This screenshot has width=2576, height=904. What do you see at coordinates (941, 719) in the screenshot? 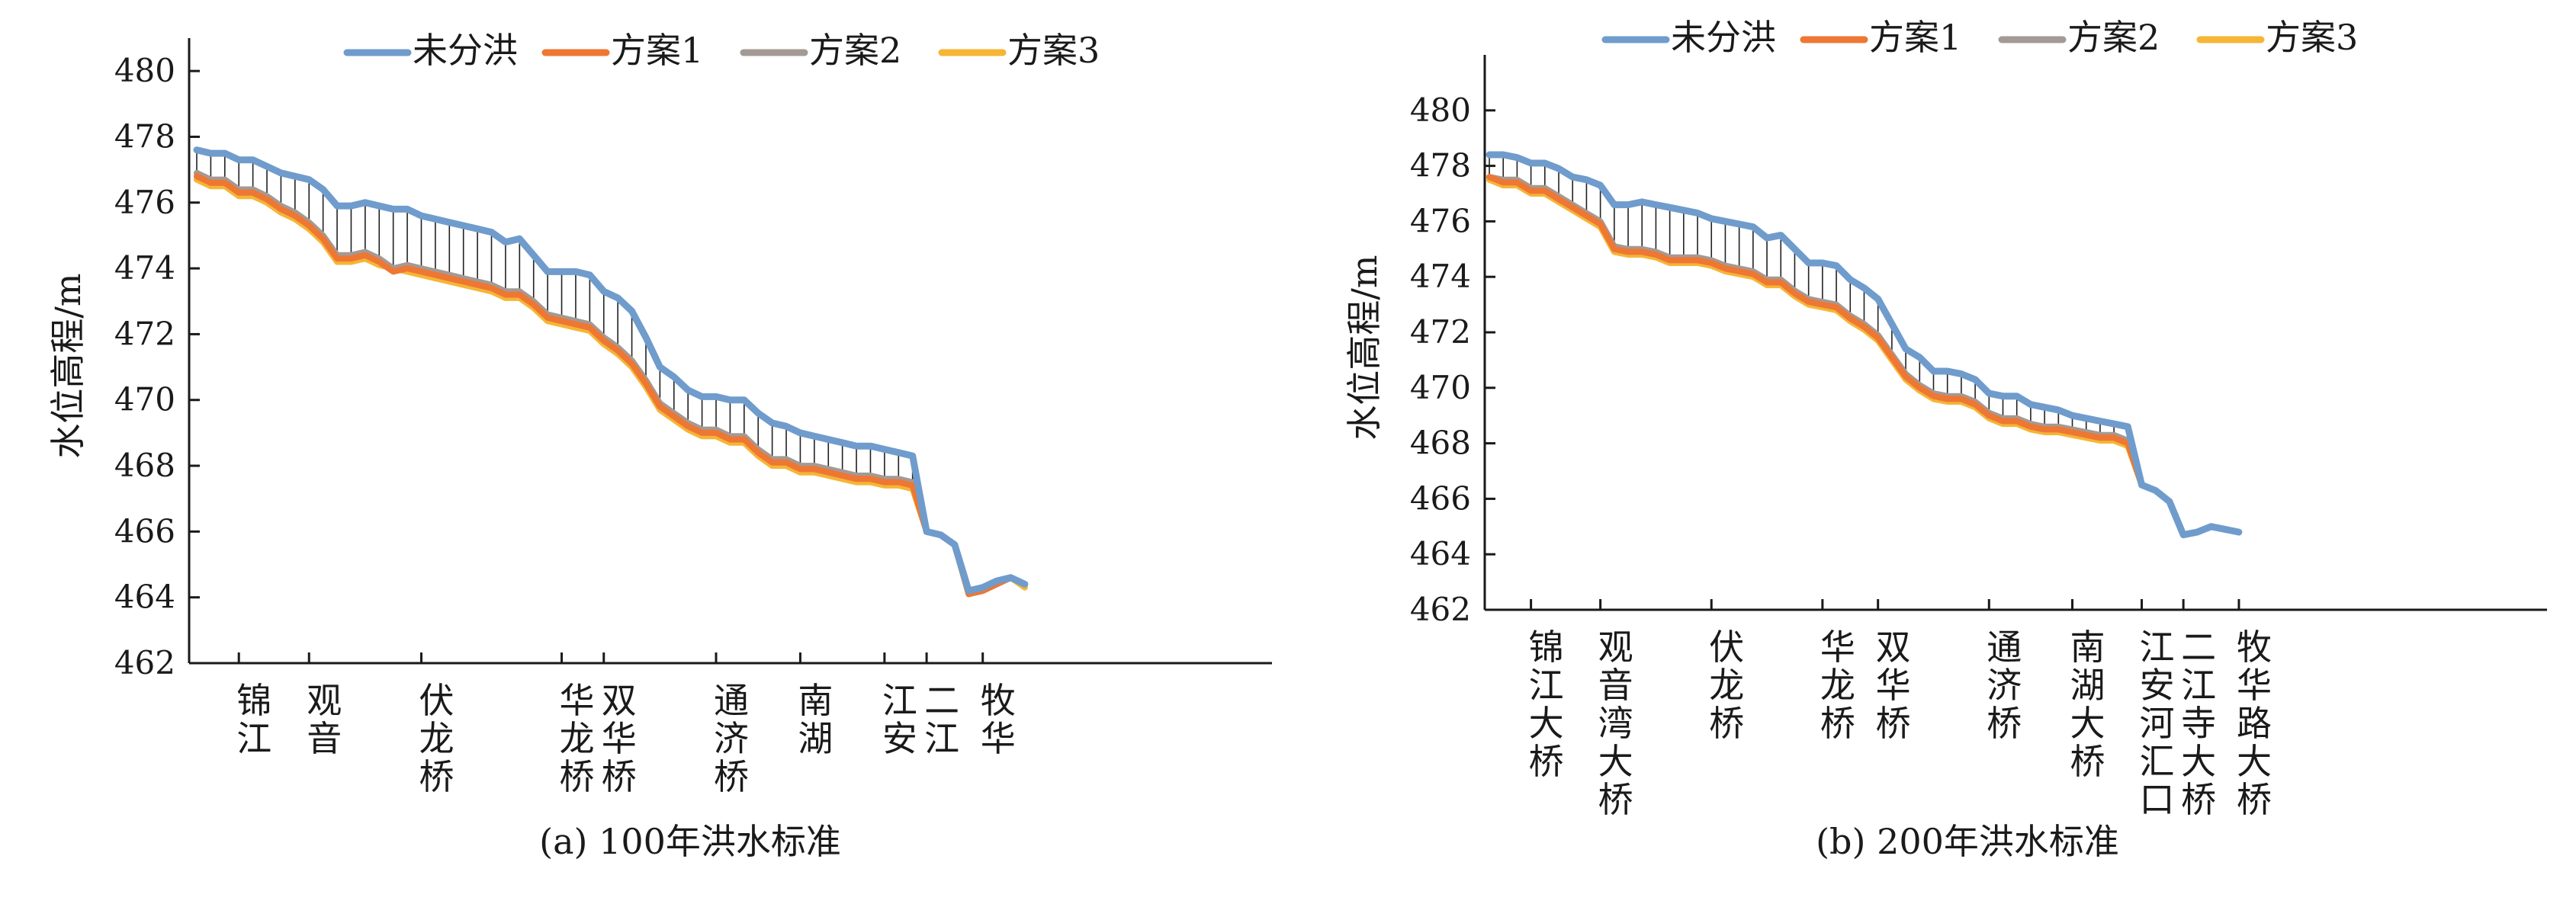
I see `x-tick-label: 二江` at bounding box center [941, 719].